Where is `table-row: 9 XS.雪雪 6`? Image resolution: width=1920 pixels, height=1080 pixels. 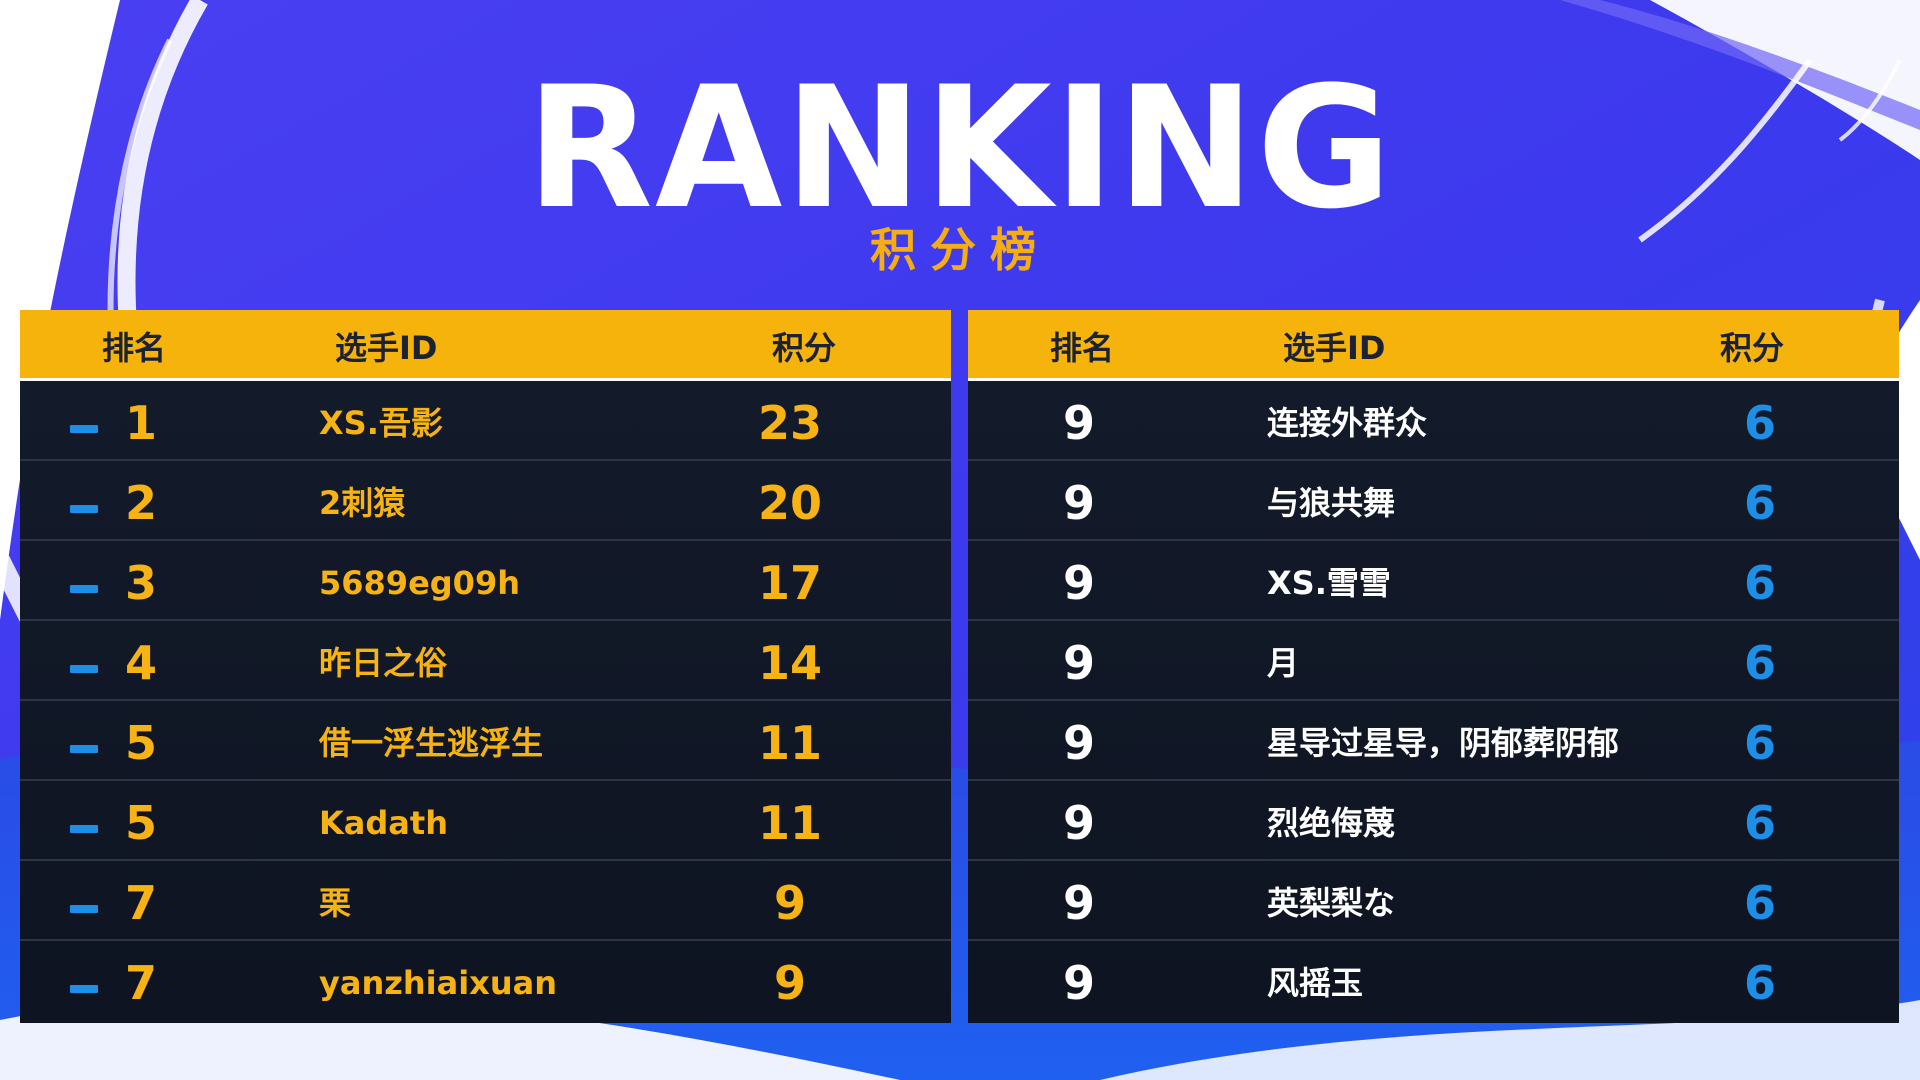
table-row: 9 XS.雪雪 6 is located at coordinates (1433, 581).